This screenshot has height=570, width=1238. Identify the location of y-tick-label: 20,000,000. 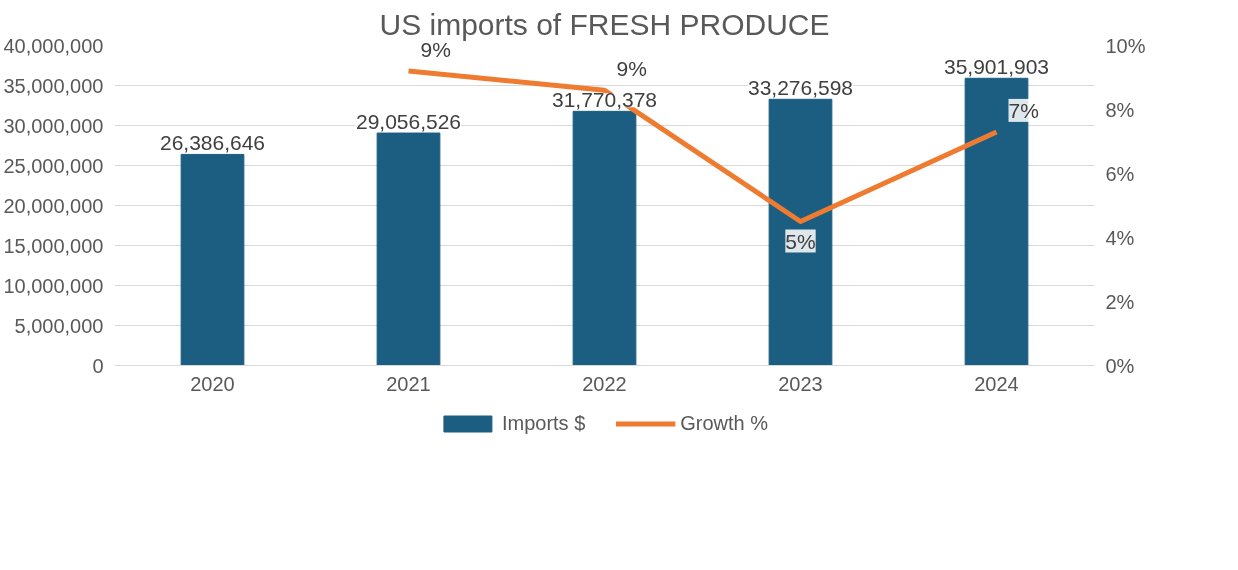
(53, 205).